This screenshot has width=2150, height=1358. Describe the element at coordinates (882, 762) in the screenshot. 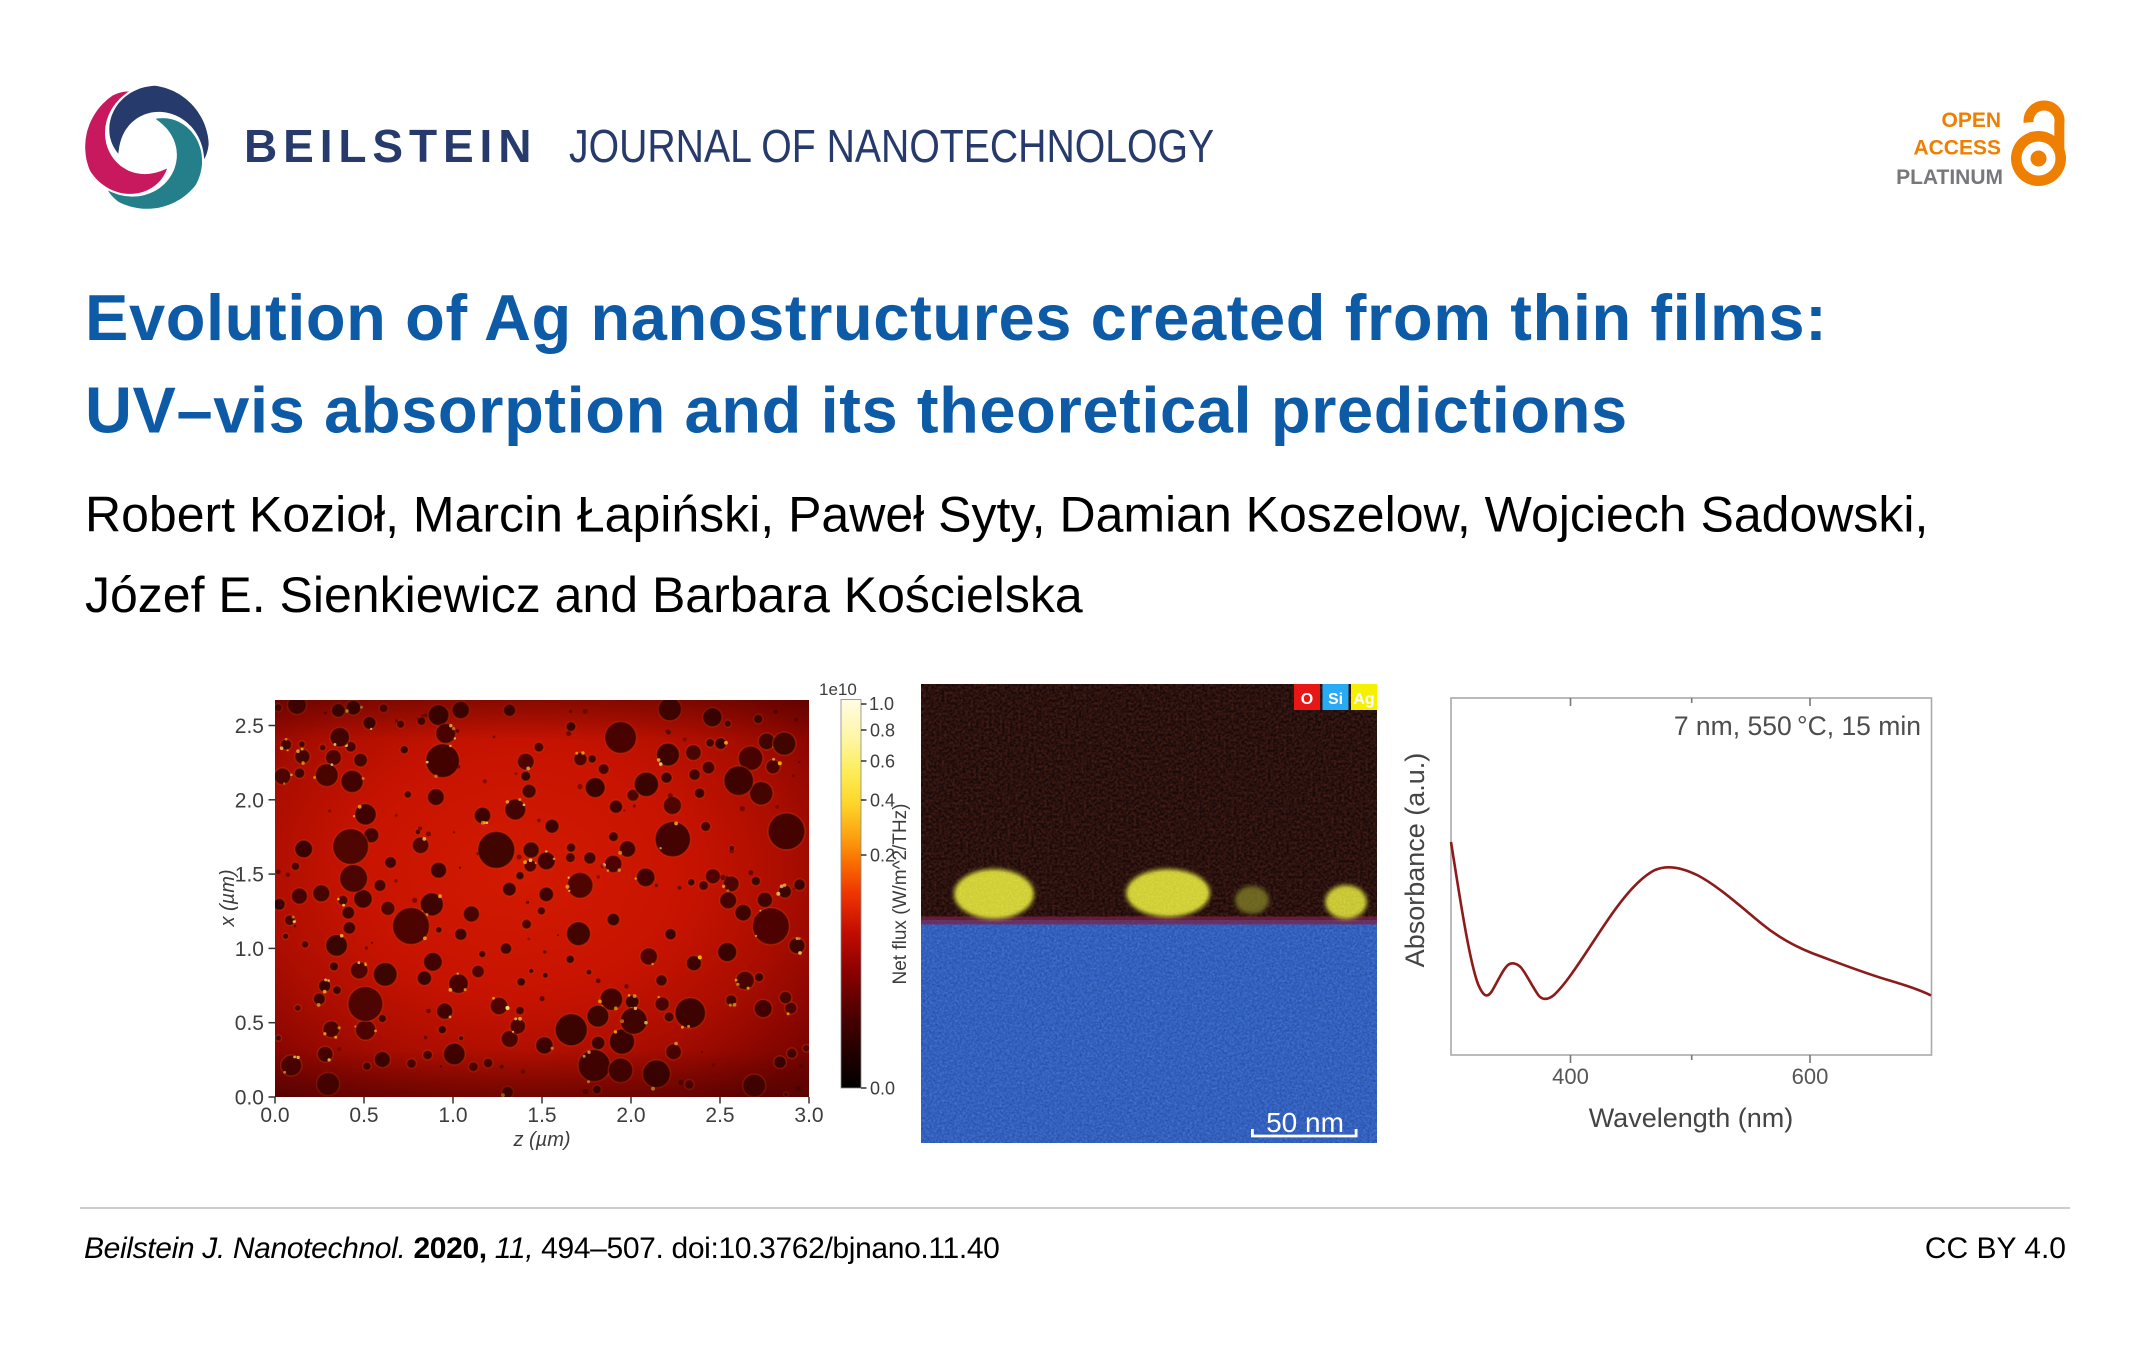

I see `svg-text: 0.6` at that location.